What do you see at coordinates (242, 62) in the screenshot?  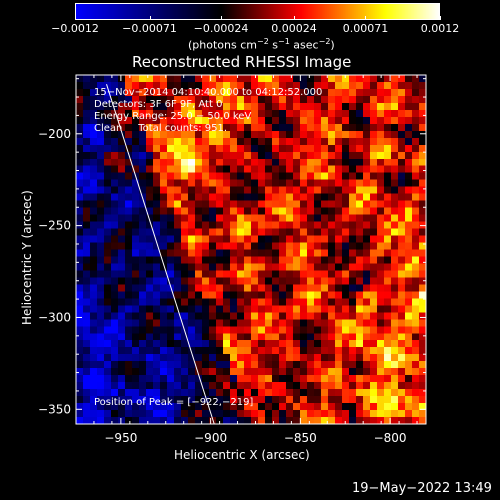 I see `chart-title: Reconstructed RHESSI Image` at bounding box center [242, 62].